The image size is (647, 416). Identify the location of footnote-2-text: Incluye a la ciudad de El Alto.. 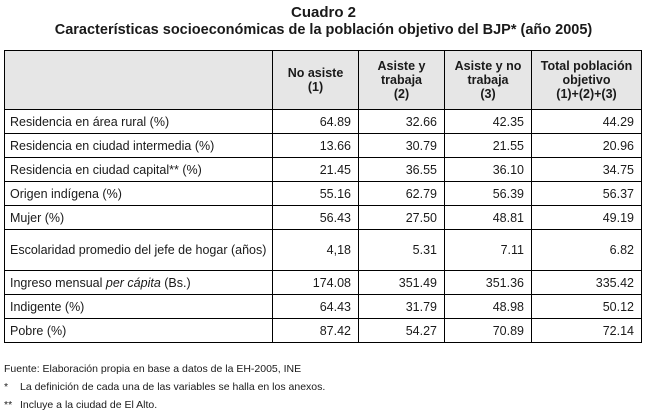
(89, 405).